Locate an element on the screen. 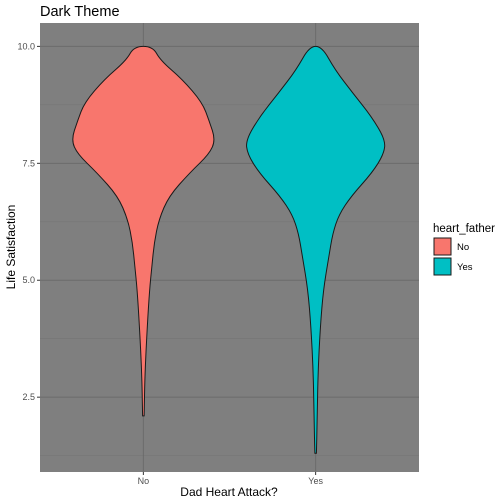 Image resolution: width=504 pixels, height=504 pixels. y-tick-label: 2.5 is located at coordinates (28, 397).